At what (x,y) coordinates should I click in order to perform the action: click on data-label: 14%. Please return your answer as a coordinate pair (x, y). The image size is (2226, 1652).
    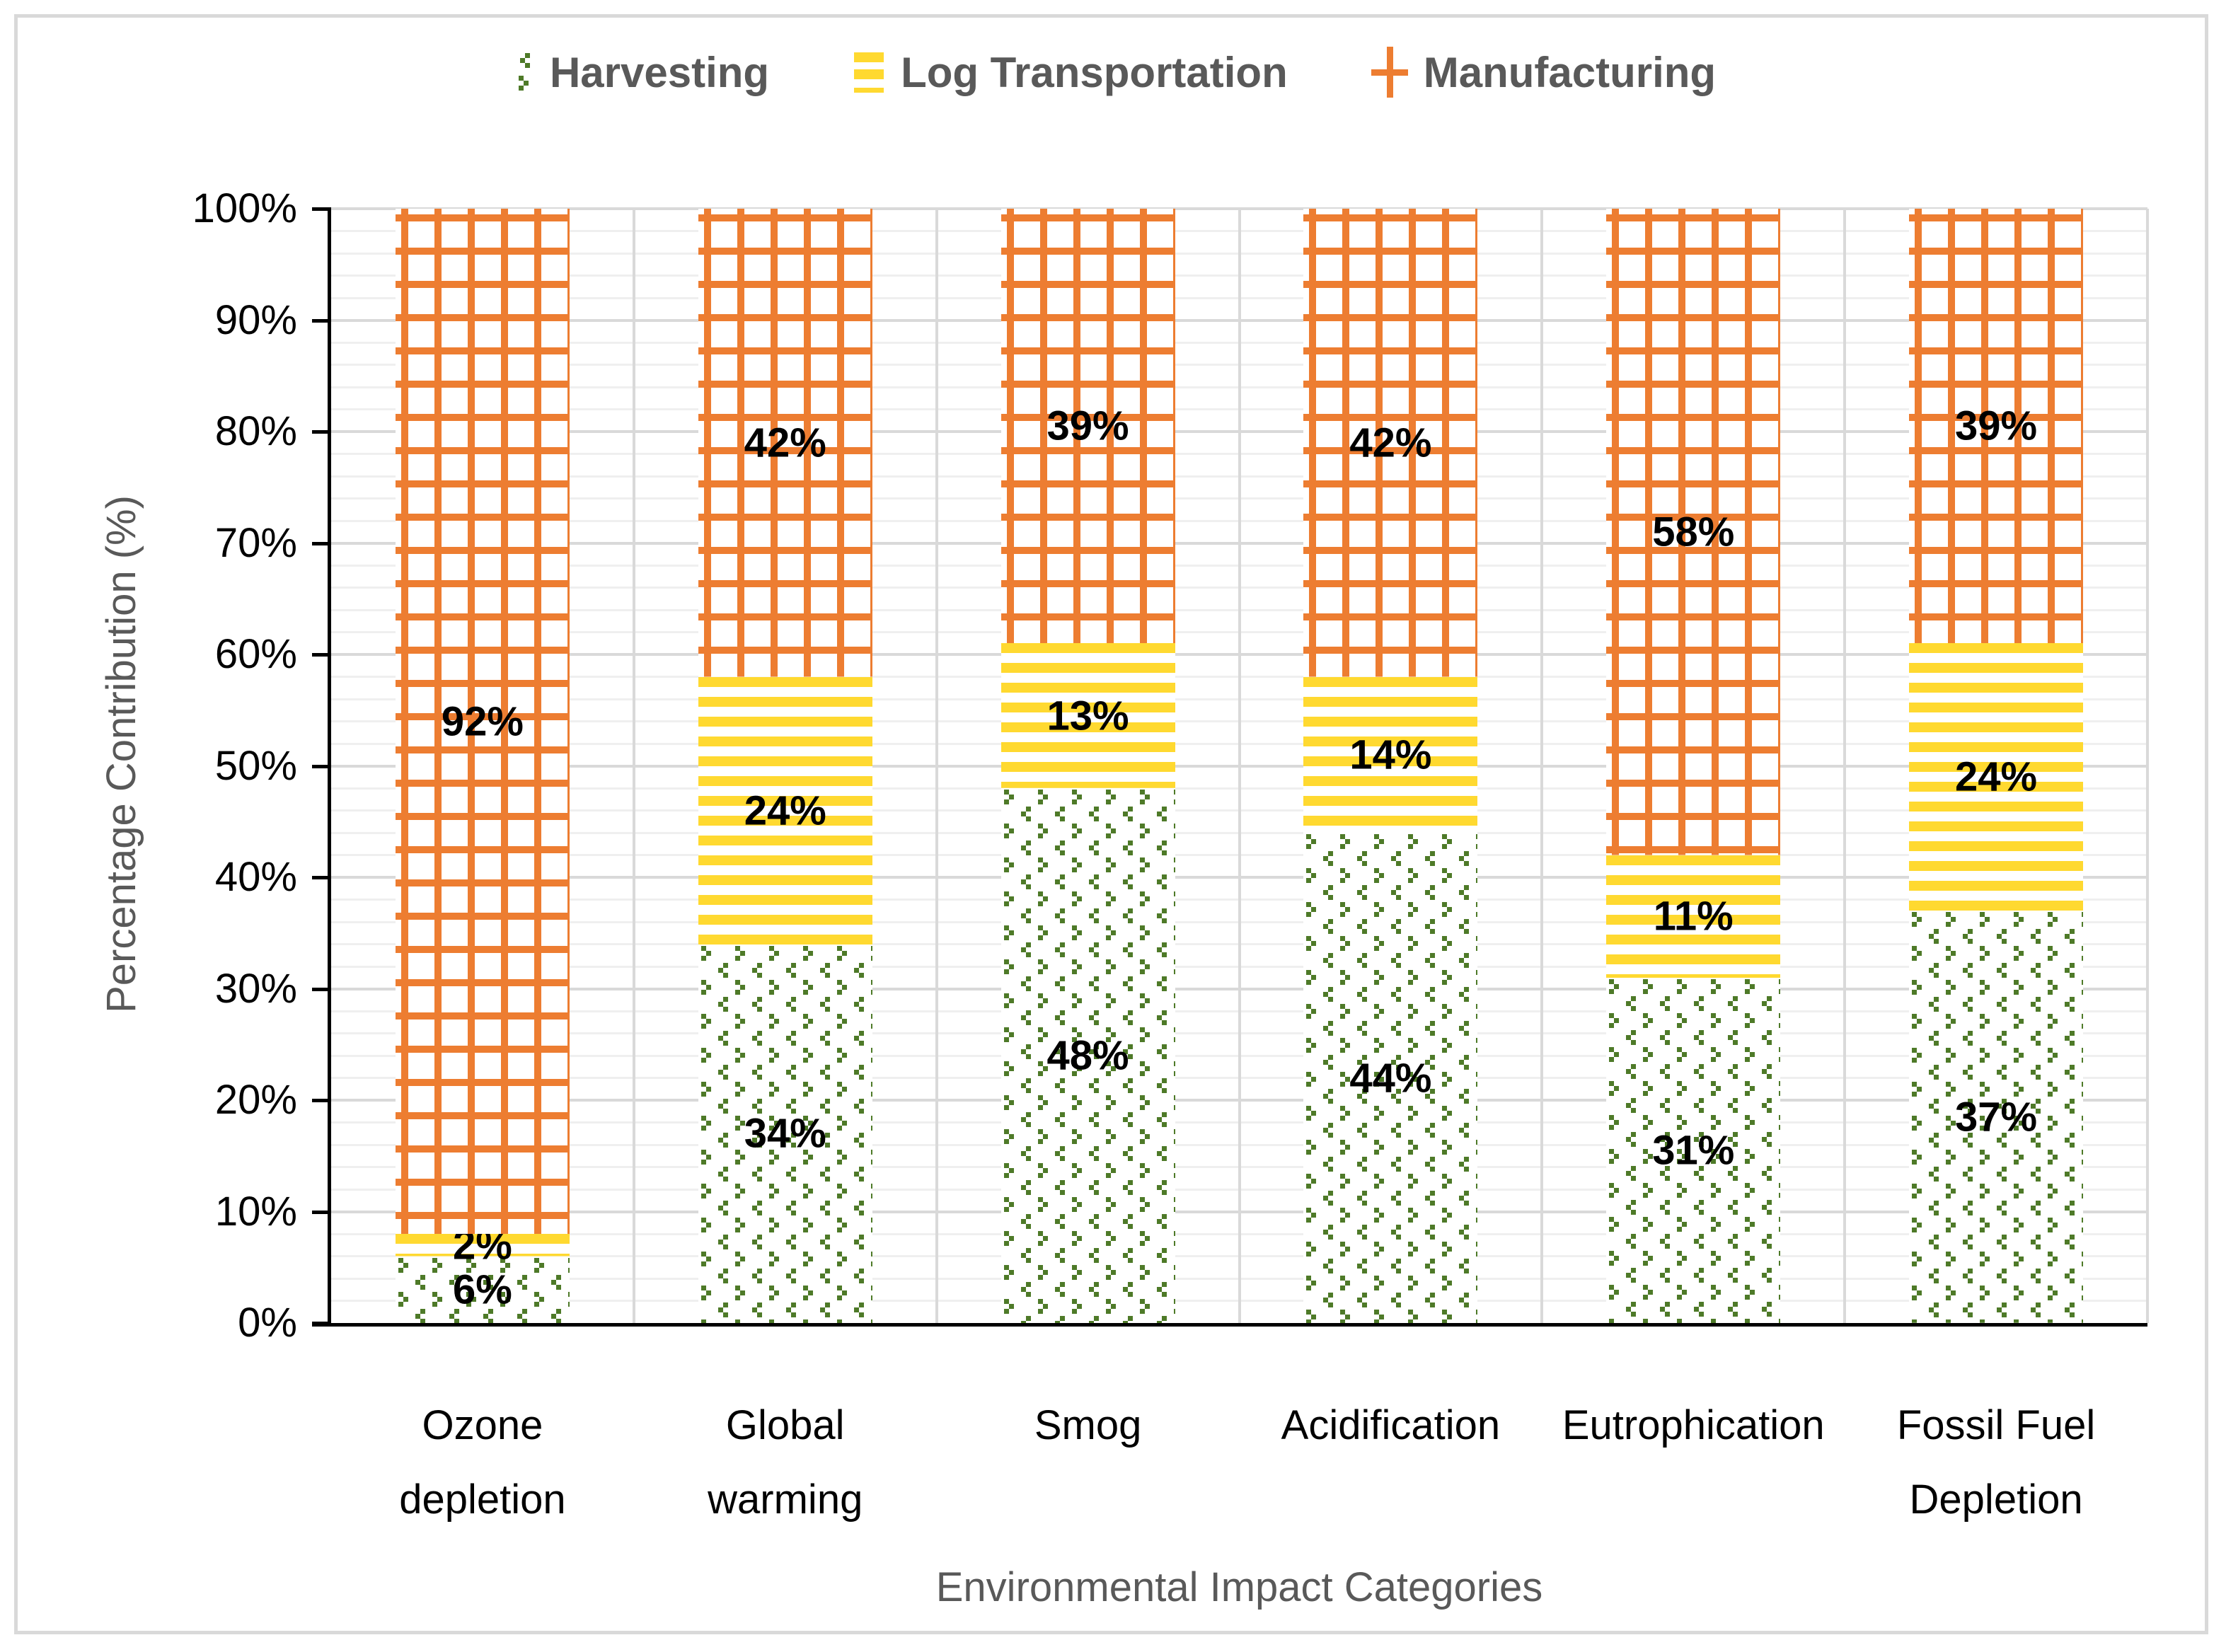
    Looking at the image, I should click on (1391, 755).